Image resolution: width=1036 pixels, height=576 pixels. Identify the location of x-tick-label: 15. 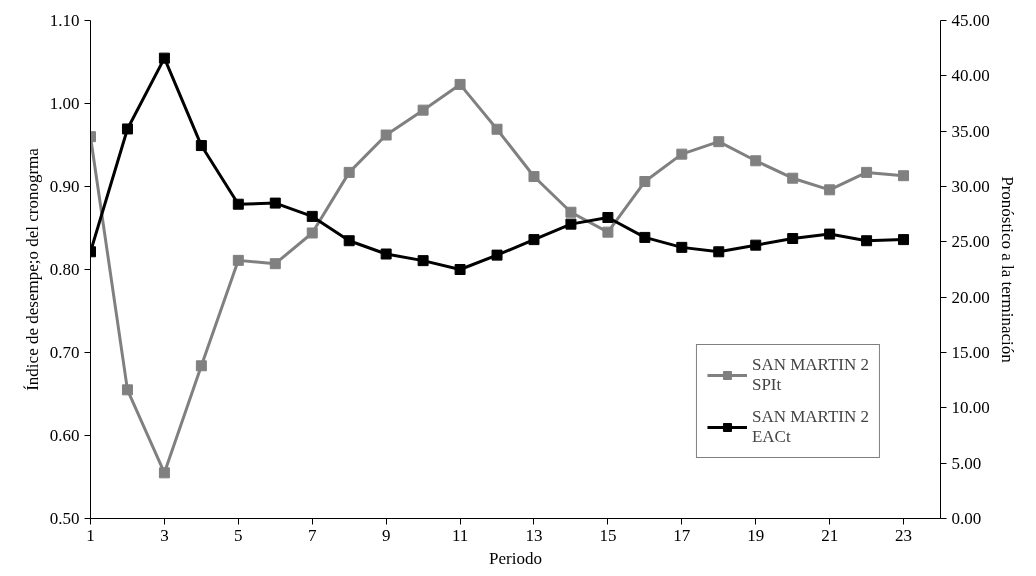
(608, 535).